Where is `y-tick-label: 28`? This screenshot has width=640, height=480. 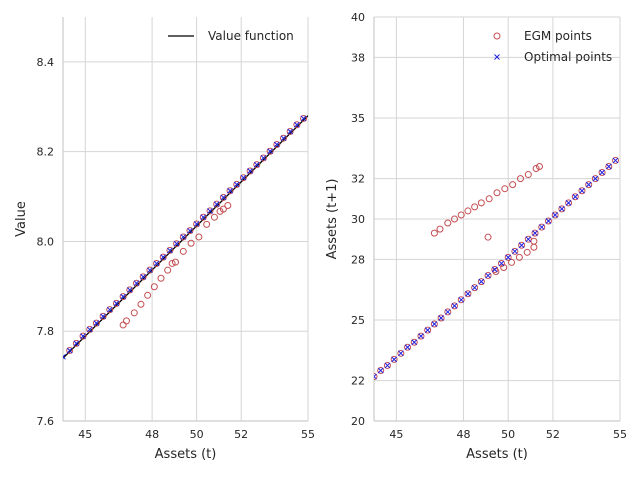
y-tick-label: 28 is located at coordinates (358, 259).